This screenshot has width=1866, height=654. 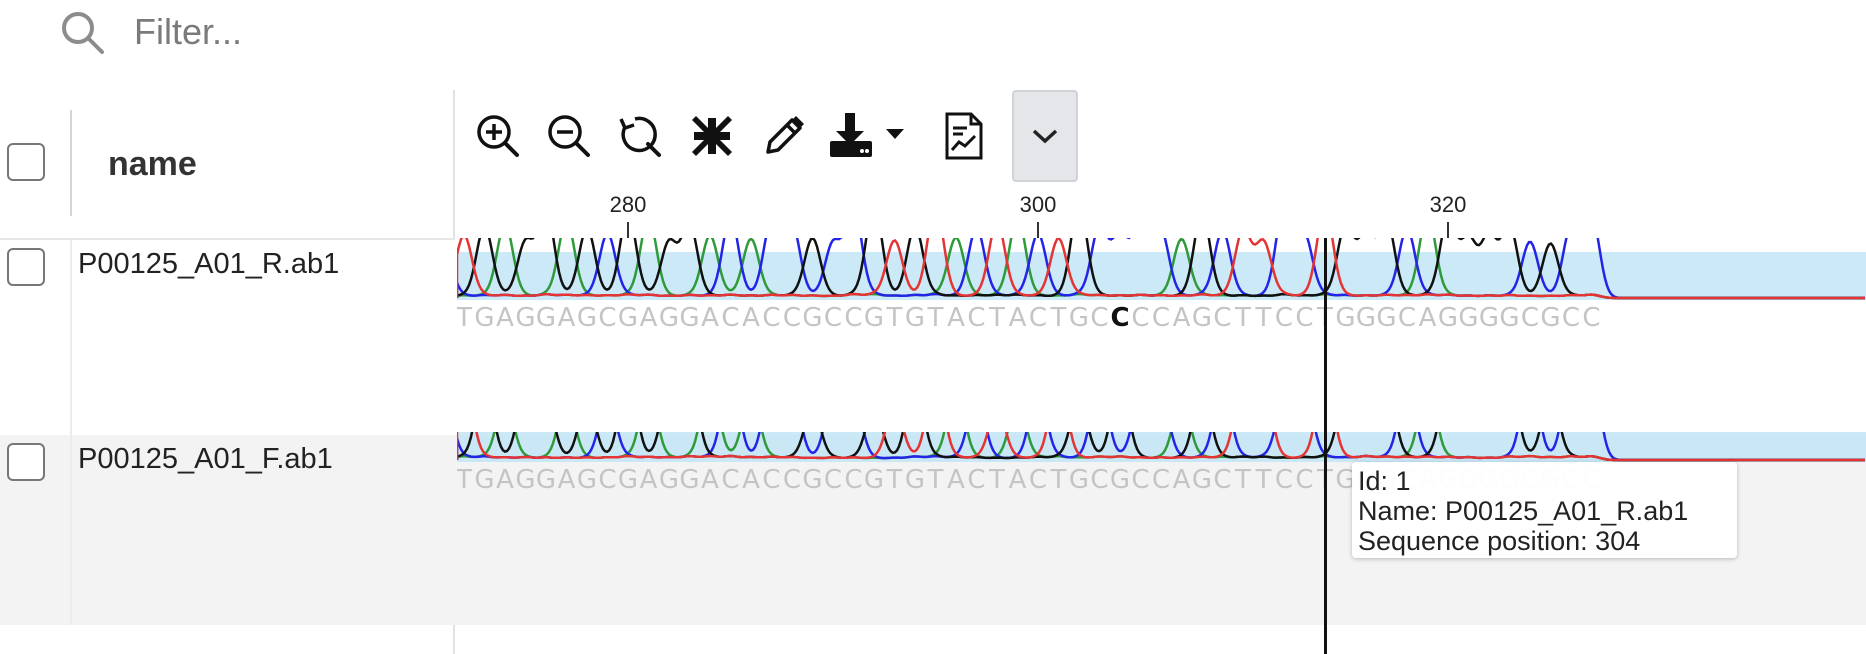 I want to click on zoom-in-button, so click(x=498, y=136).